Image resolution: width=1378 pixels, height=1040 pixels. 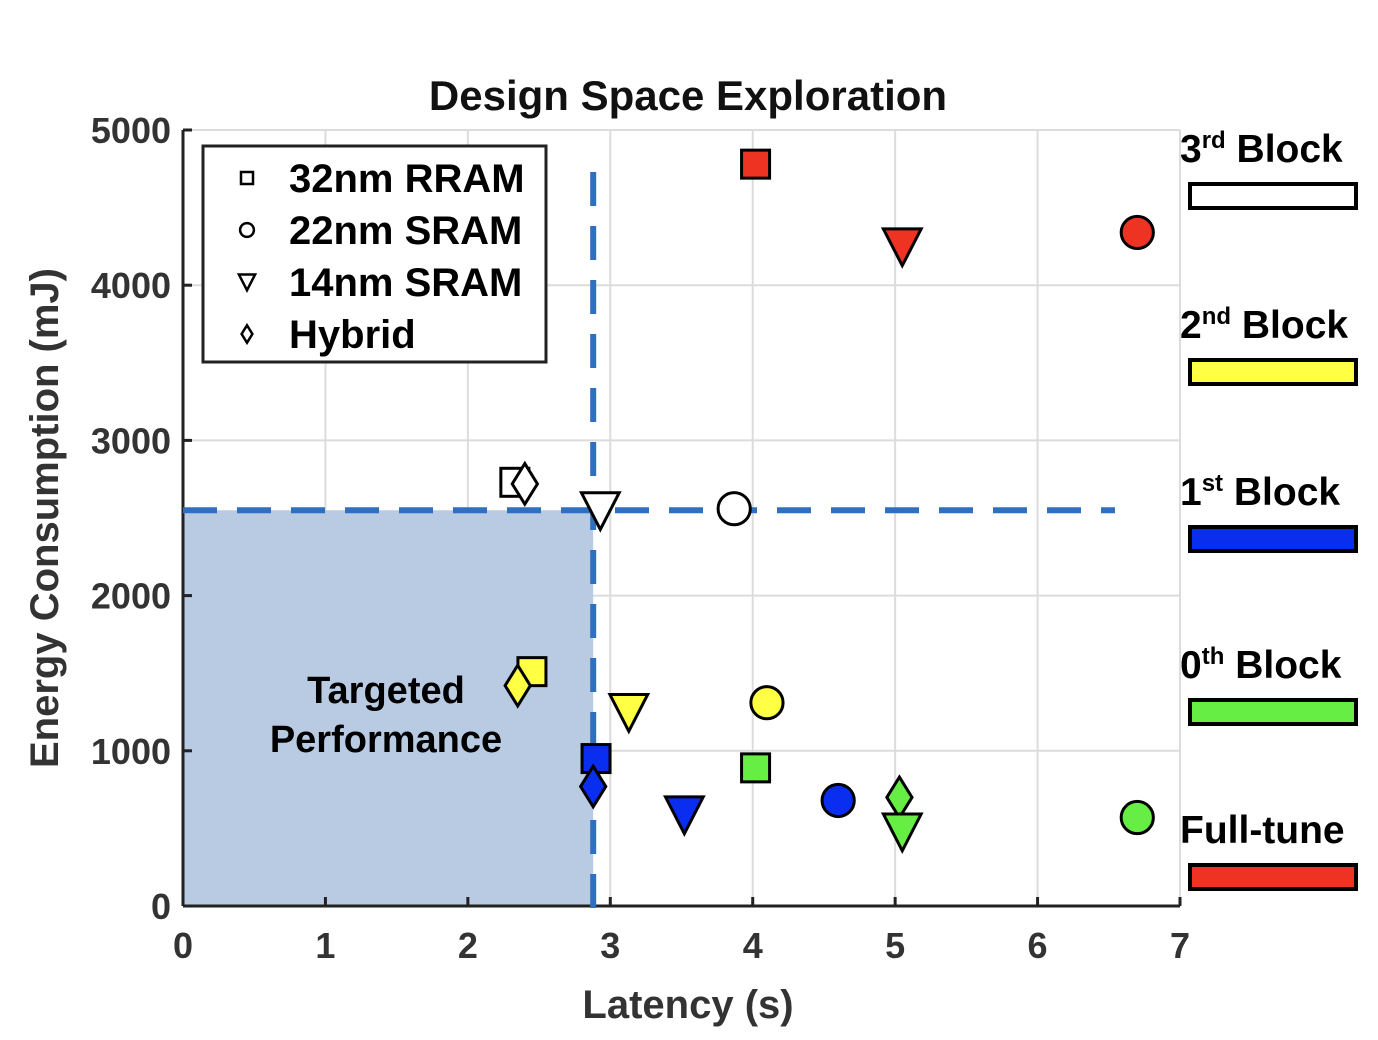 What do you see at coordinates (161, 906) in the screenshot?
I see `y-tick-label: 0` at bounding box center [161, 906].